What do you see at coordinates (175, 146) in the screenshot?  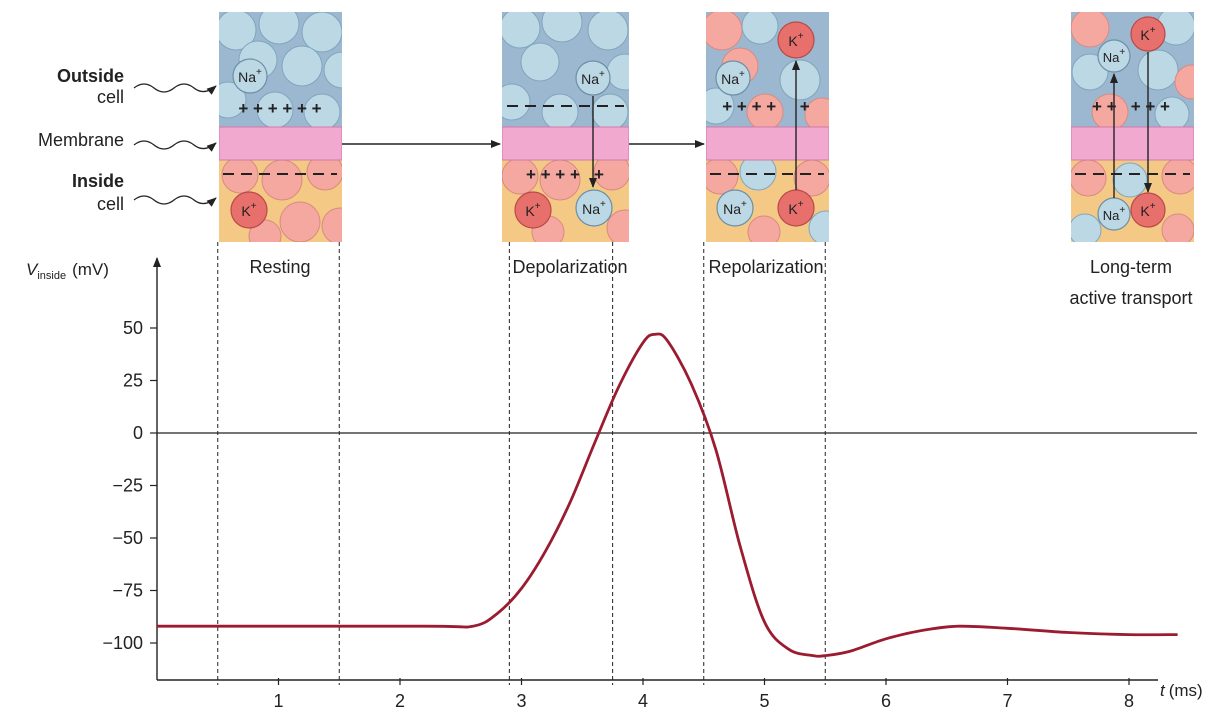 I see `membrane-leader-wave` at bounding box center [175, 146].